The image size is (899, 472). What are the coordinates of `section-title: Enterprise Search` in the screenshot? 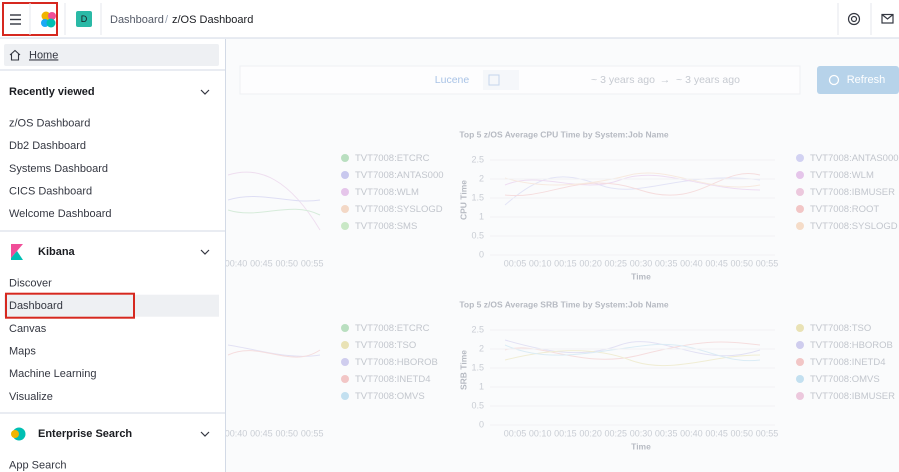 It's located at (85, 434).